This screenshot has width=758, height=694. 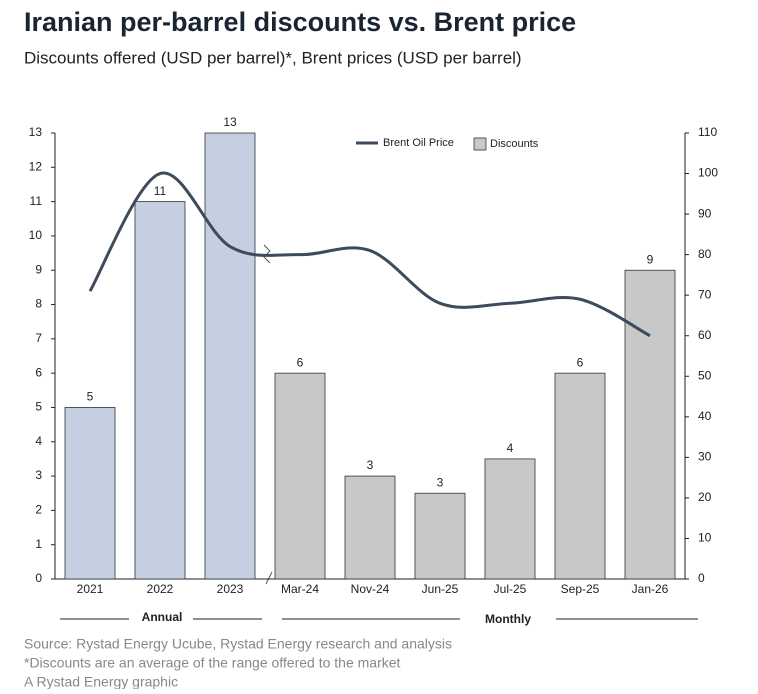 What do you see at coordinates (705, 213) in the screenshot?
I see `y2-tick-label: 90` at bounding box center [705, 213].